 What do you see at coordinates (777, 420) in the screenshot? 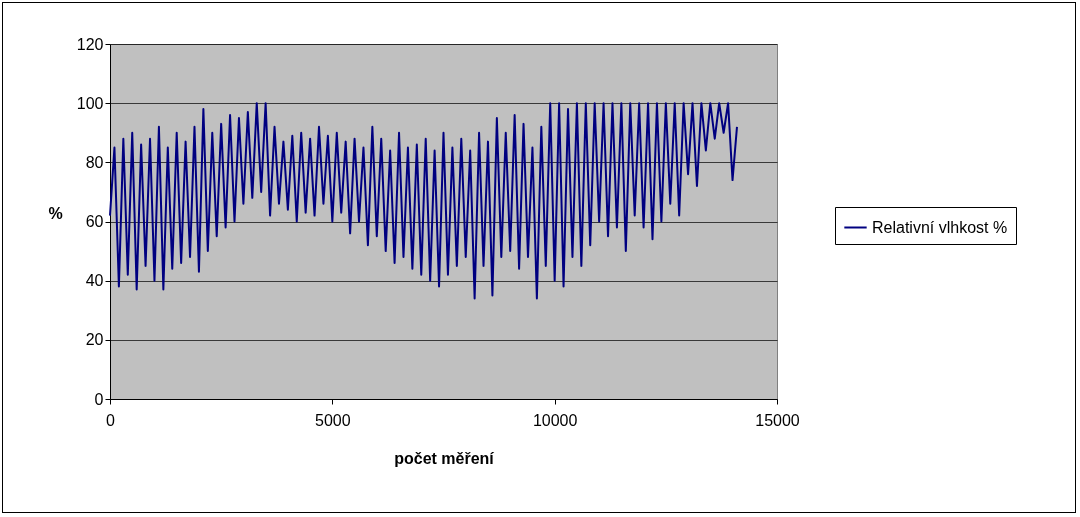
I see `x-tick-label: 15000` at bounding box center [777, 420].